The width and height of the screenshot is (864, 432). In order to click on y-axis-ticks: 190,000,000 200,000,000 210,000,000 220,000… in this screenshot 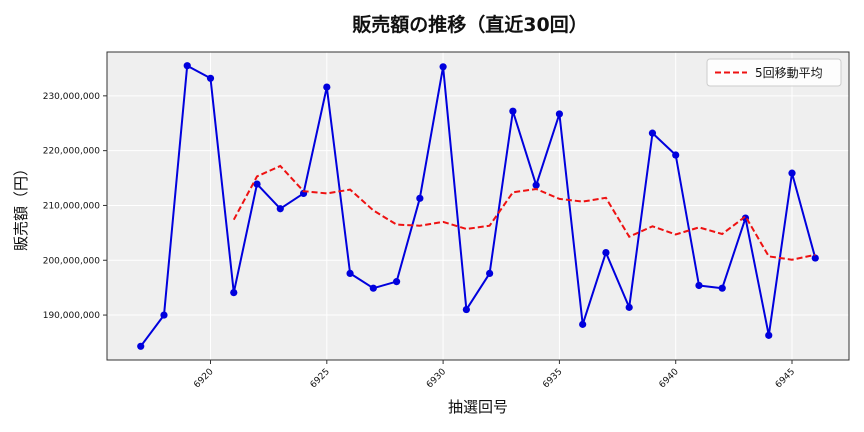, I will do `click(75, 206)`.